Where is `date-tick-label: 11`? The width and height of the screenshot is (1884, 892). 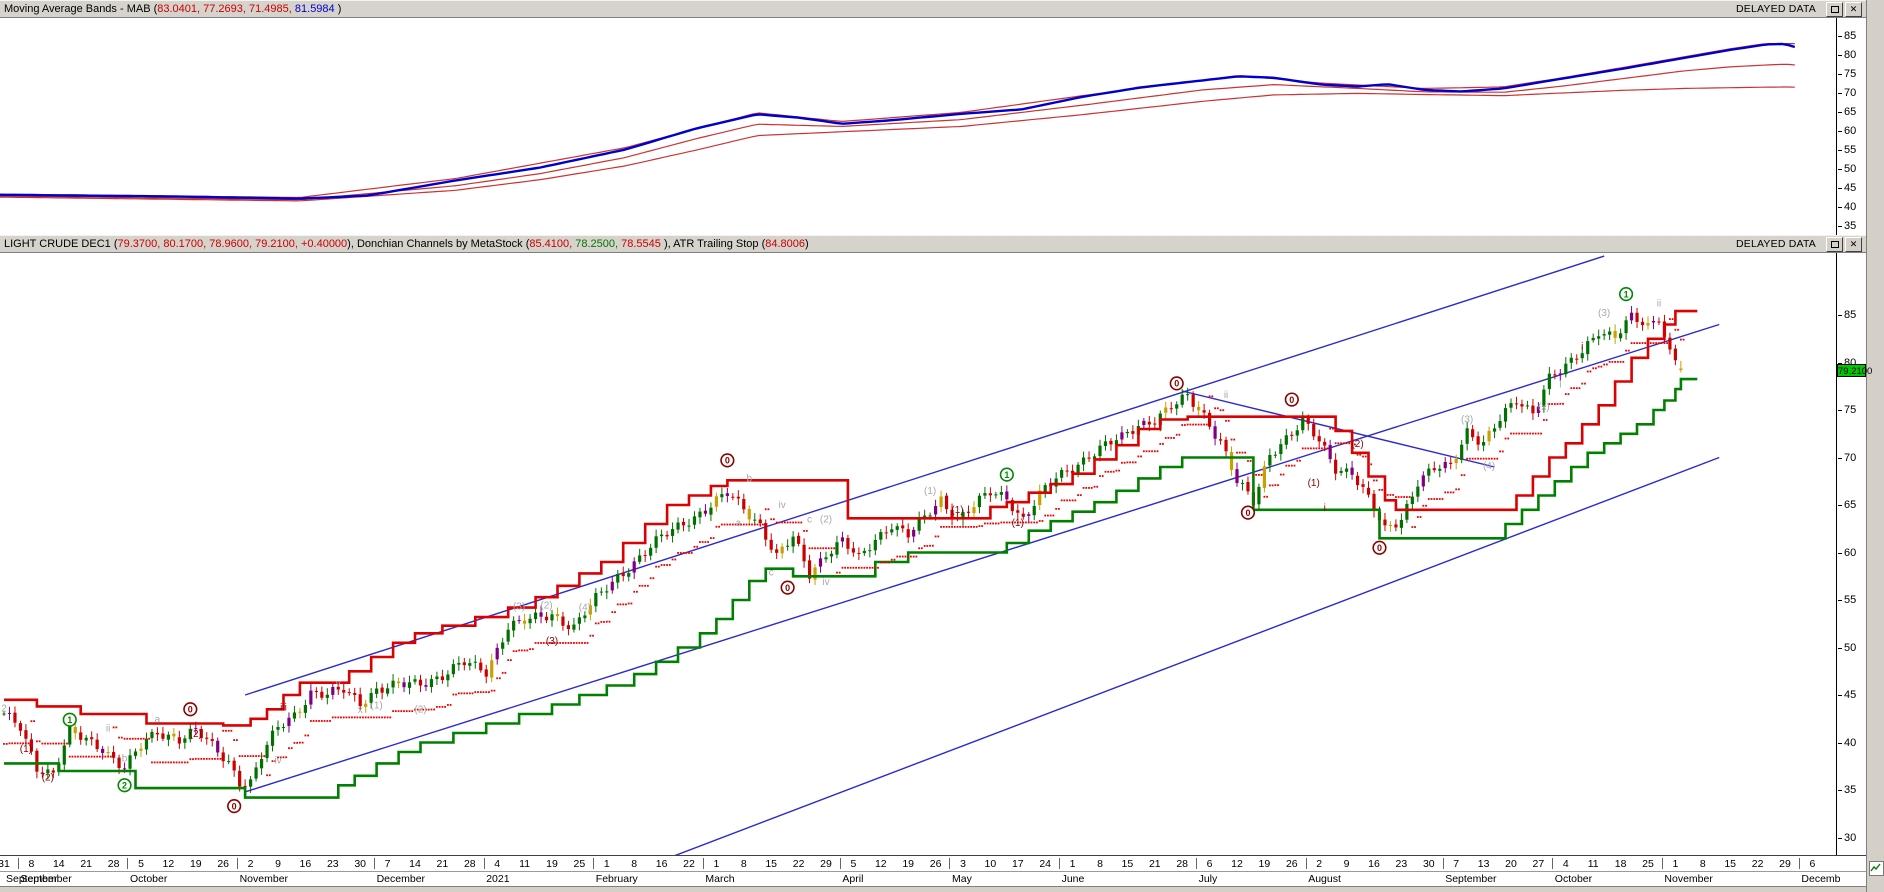 date-tick-label: 11 is located at coordinates (525, 864).